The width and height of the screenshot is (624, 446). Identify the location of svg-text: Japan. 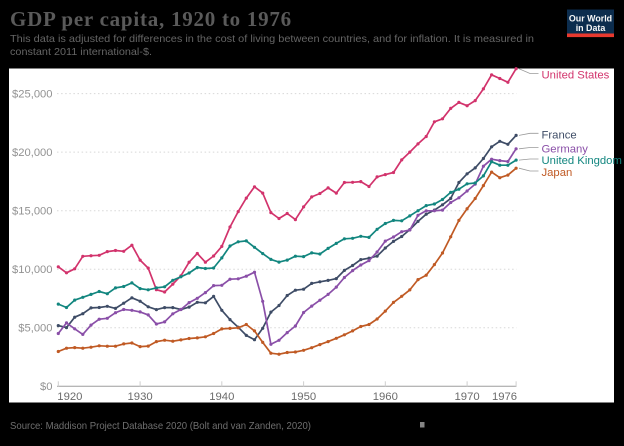
(557, 173).